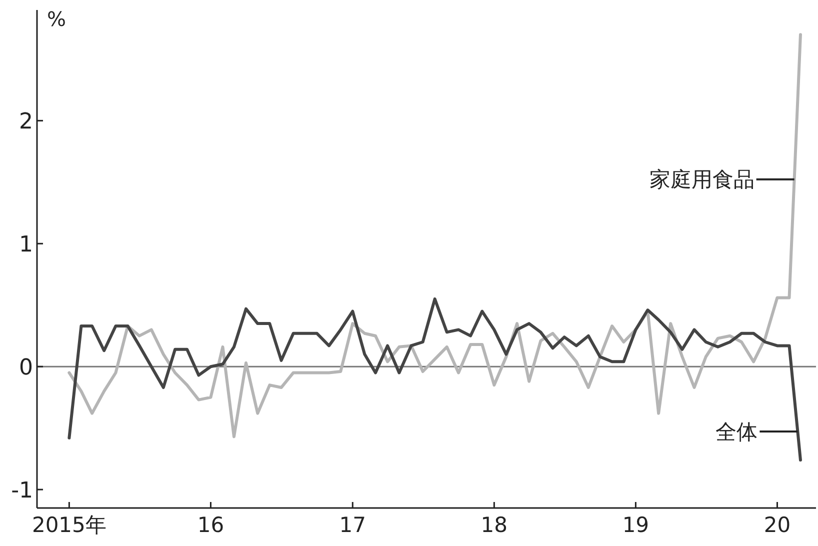  I want to click on x-tick-label: 20, so click(777, 525).